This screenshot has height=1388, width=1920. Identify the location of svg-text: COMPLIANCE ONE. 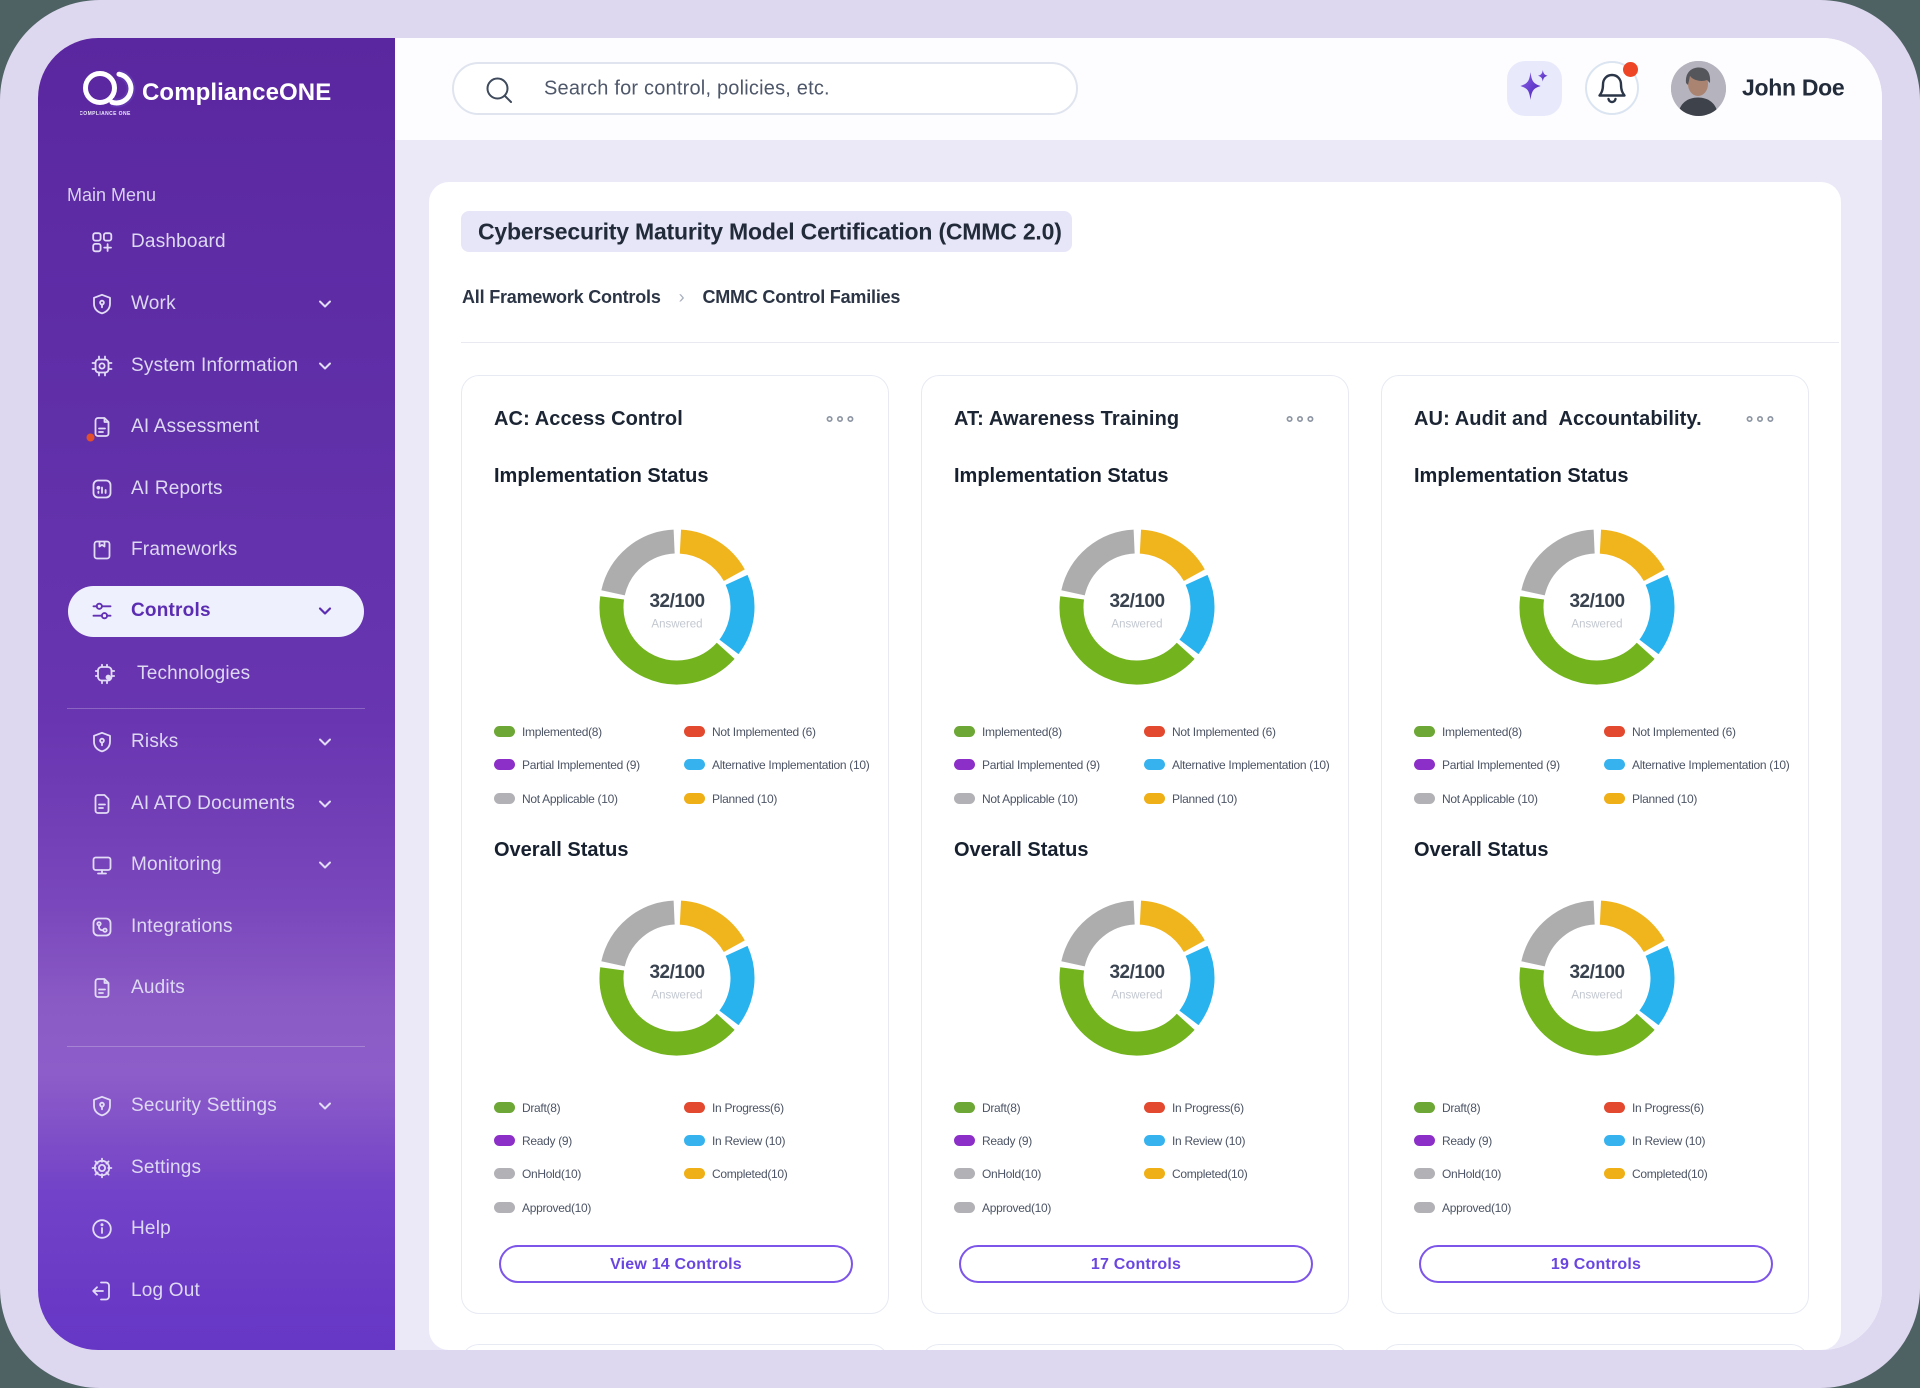
(105, 114).